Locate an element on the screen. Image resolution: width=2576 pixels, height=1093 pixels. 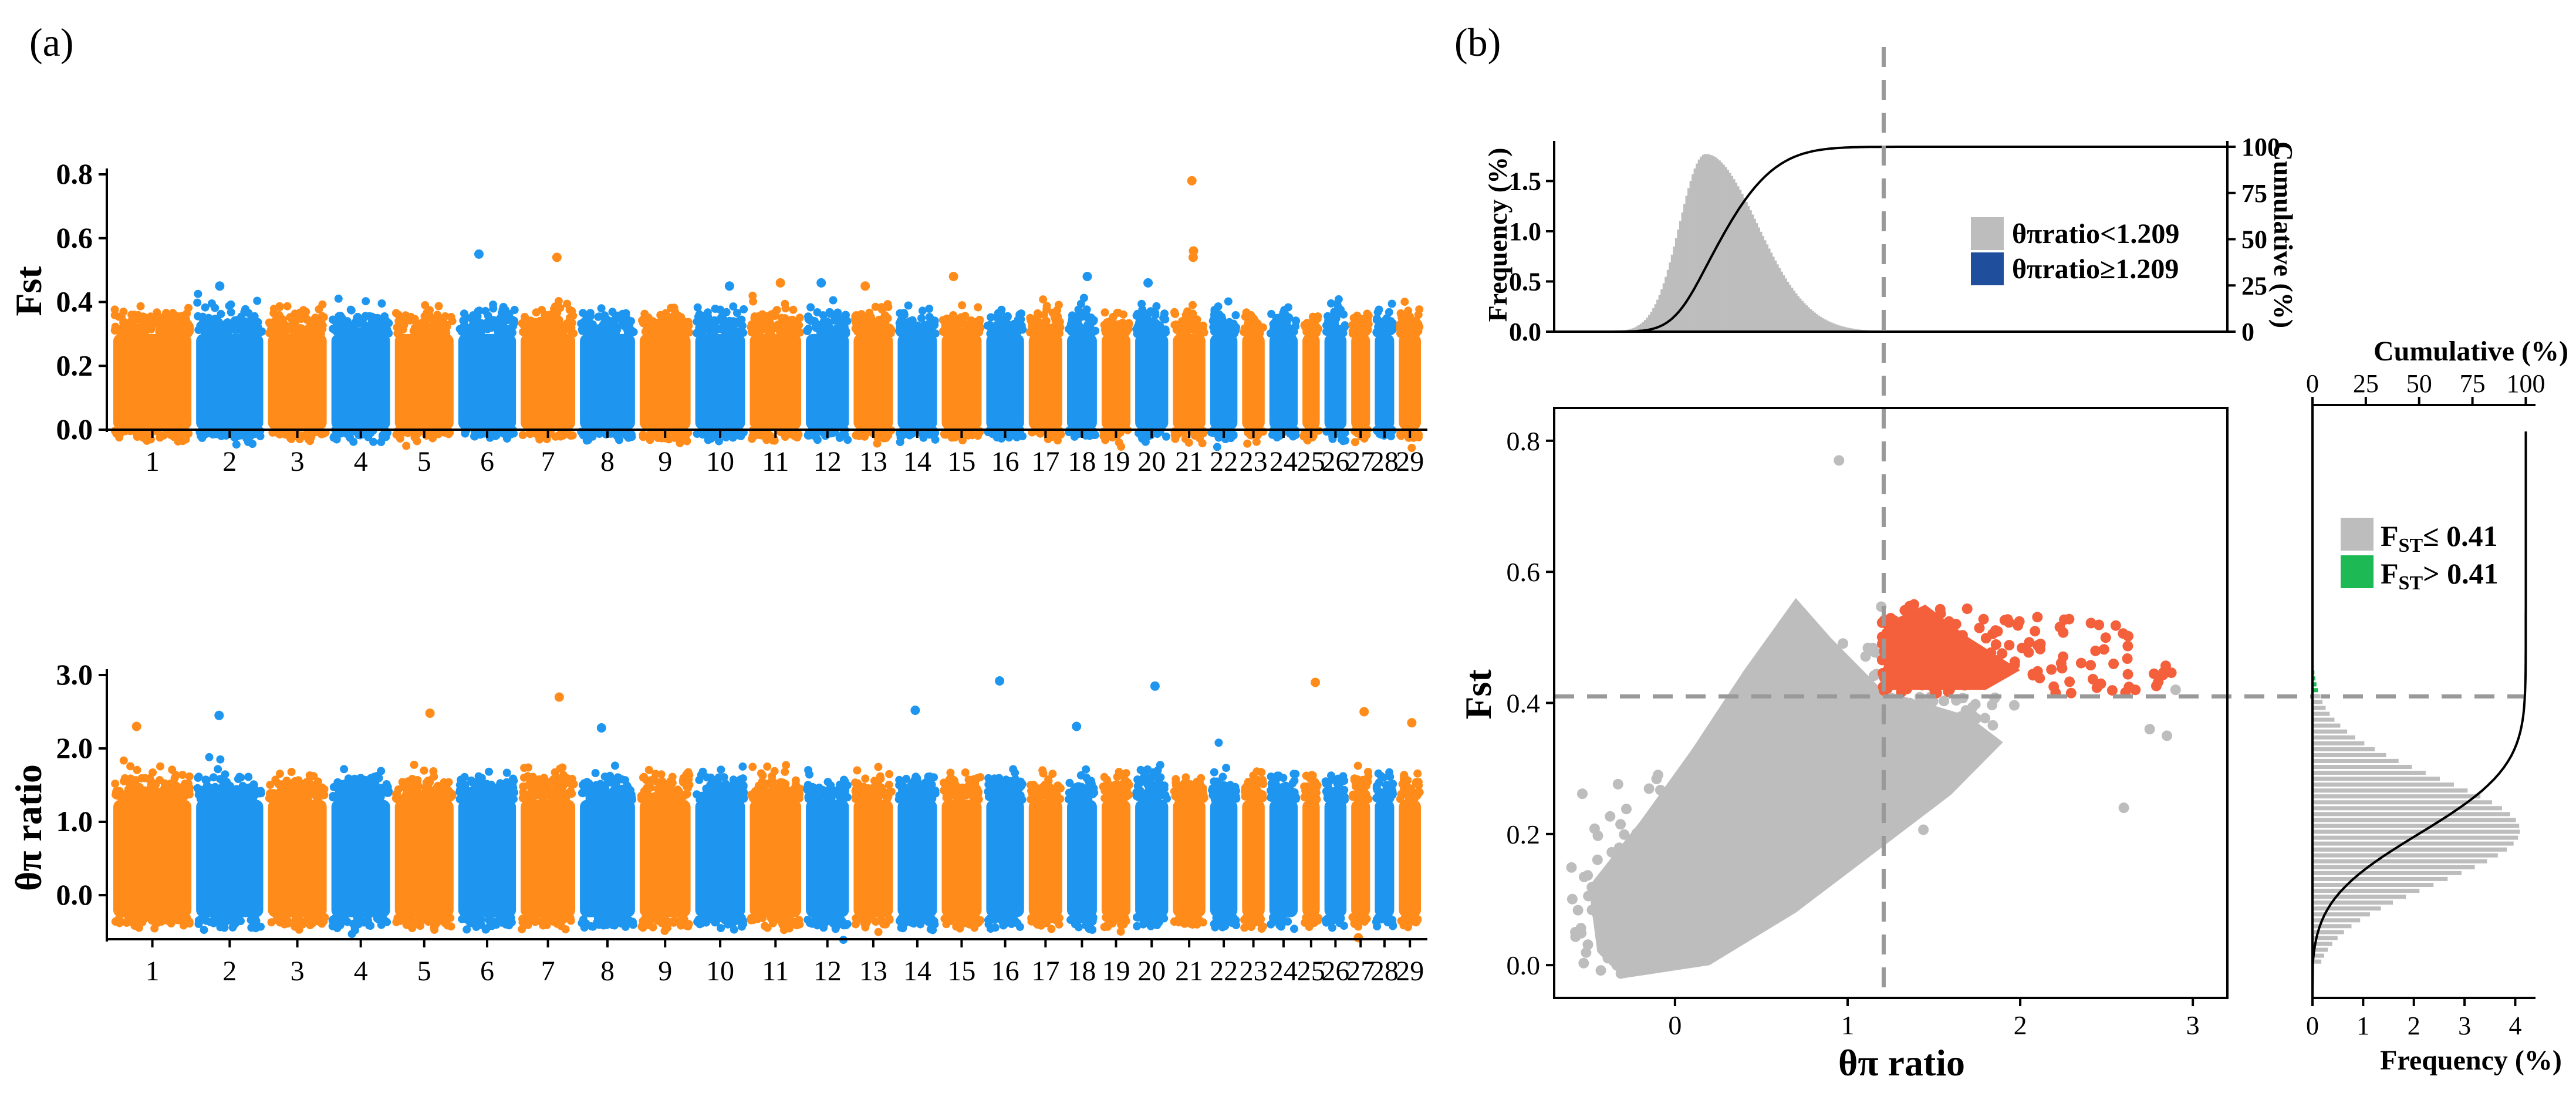
xtick-label-13: 13 is located at coordinates (873, 461).